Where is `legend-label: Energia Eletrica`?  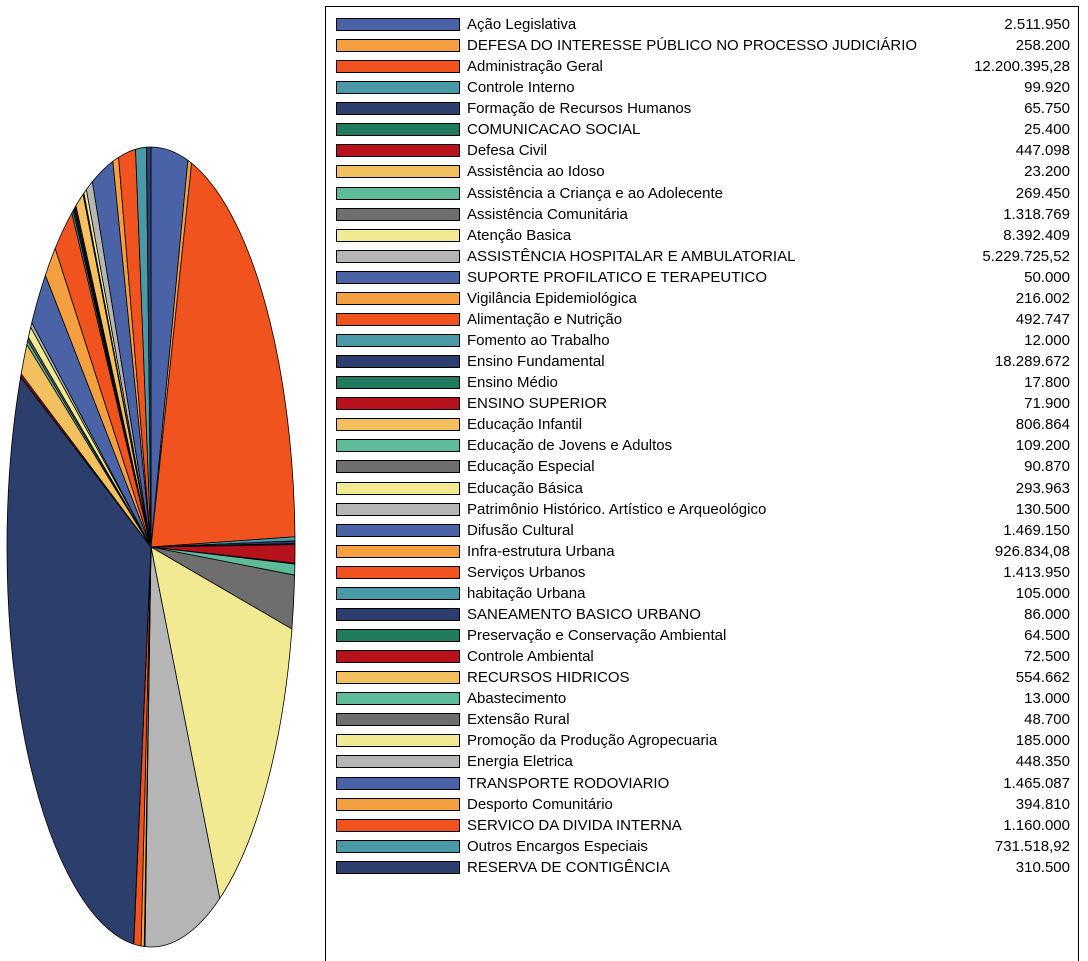
legend-label: Energia Eletrica is located at coordinates (520, 762).